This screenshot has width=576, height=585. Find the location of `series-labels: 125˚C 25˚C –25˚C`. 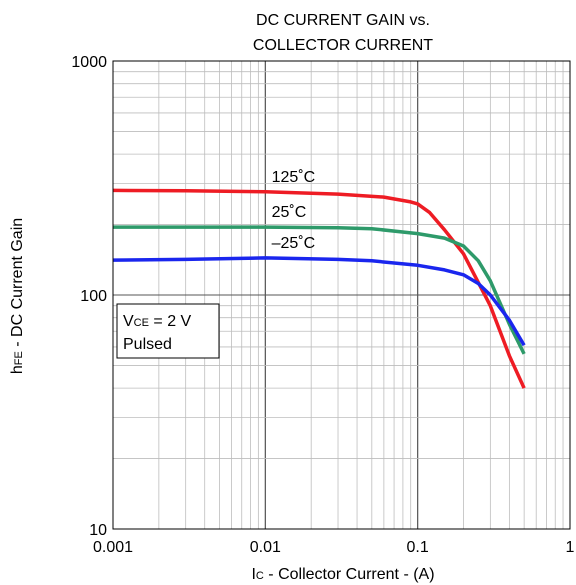

series-labels: 125˚C 25˚C –25˚C is located at coordinates (294, 210).